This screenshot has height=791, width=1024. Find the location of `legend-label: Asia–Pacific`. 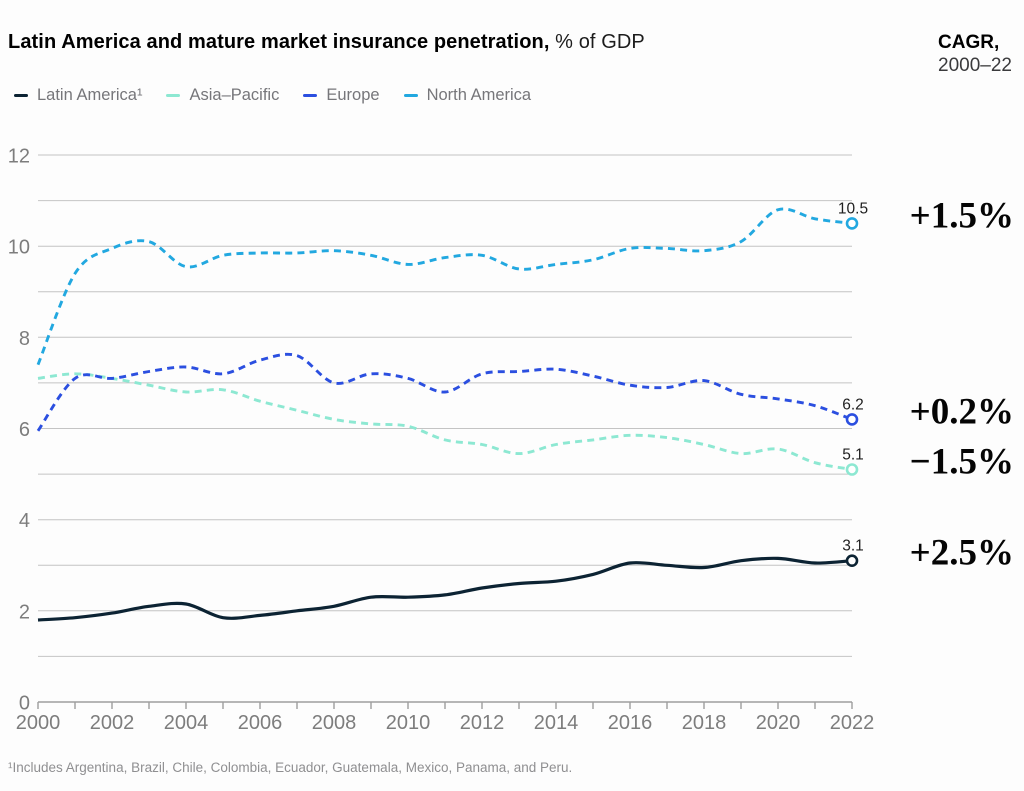

legend-label: Asia–Pacific is located at coordinates (234, 95).